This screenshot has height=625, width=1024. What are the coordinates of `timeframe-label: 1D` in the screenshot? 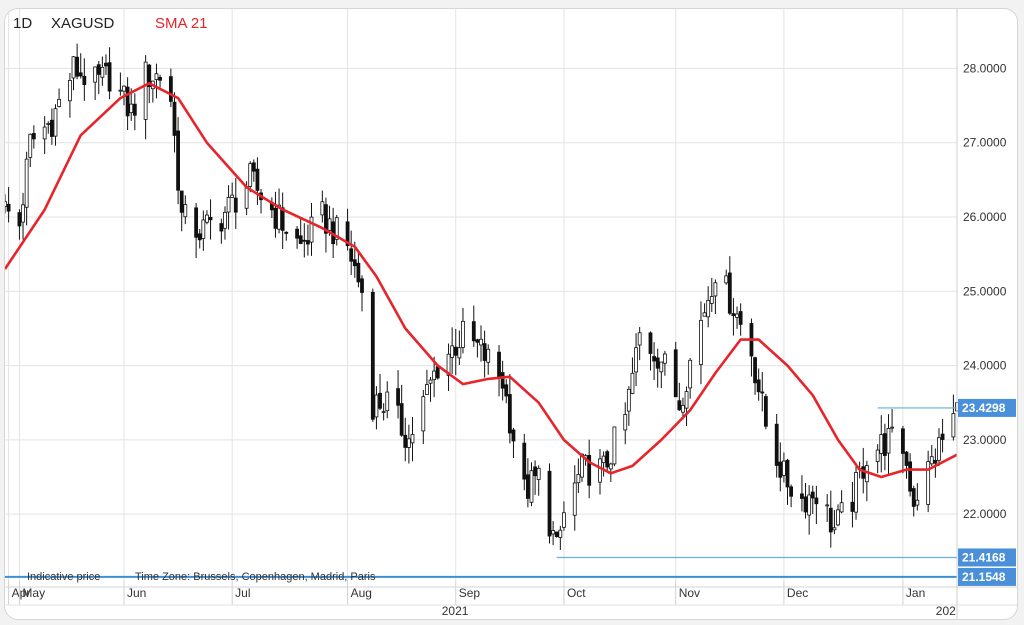 It's located at (23, 23).